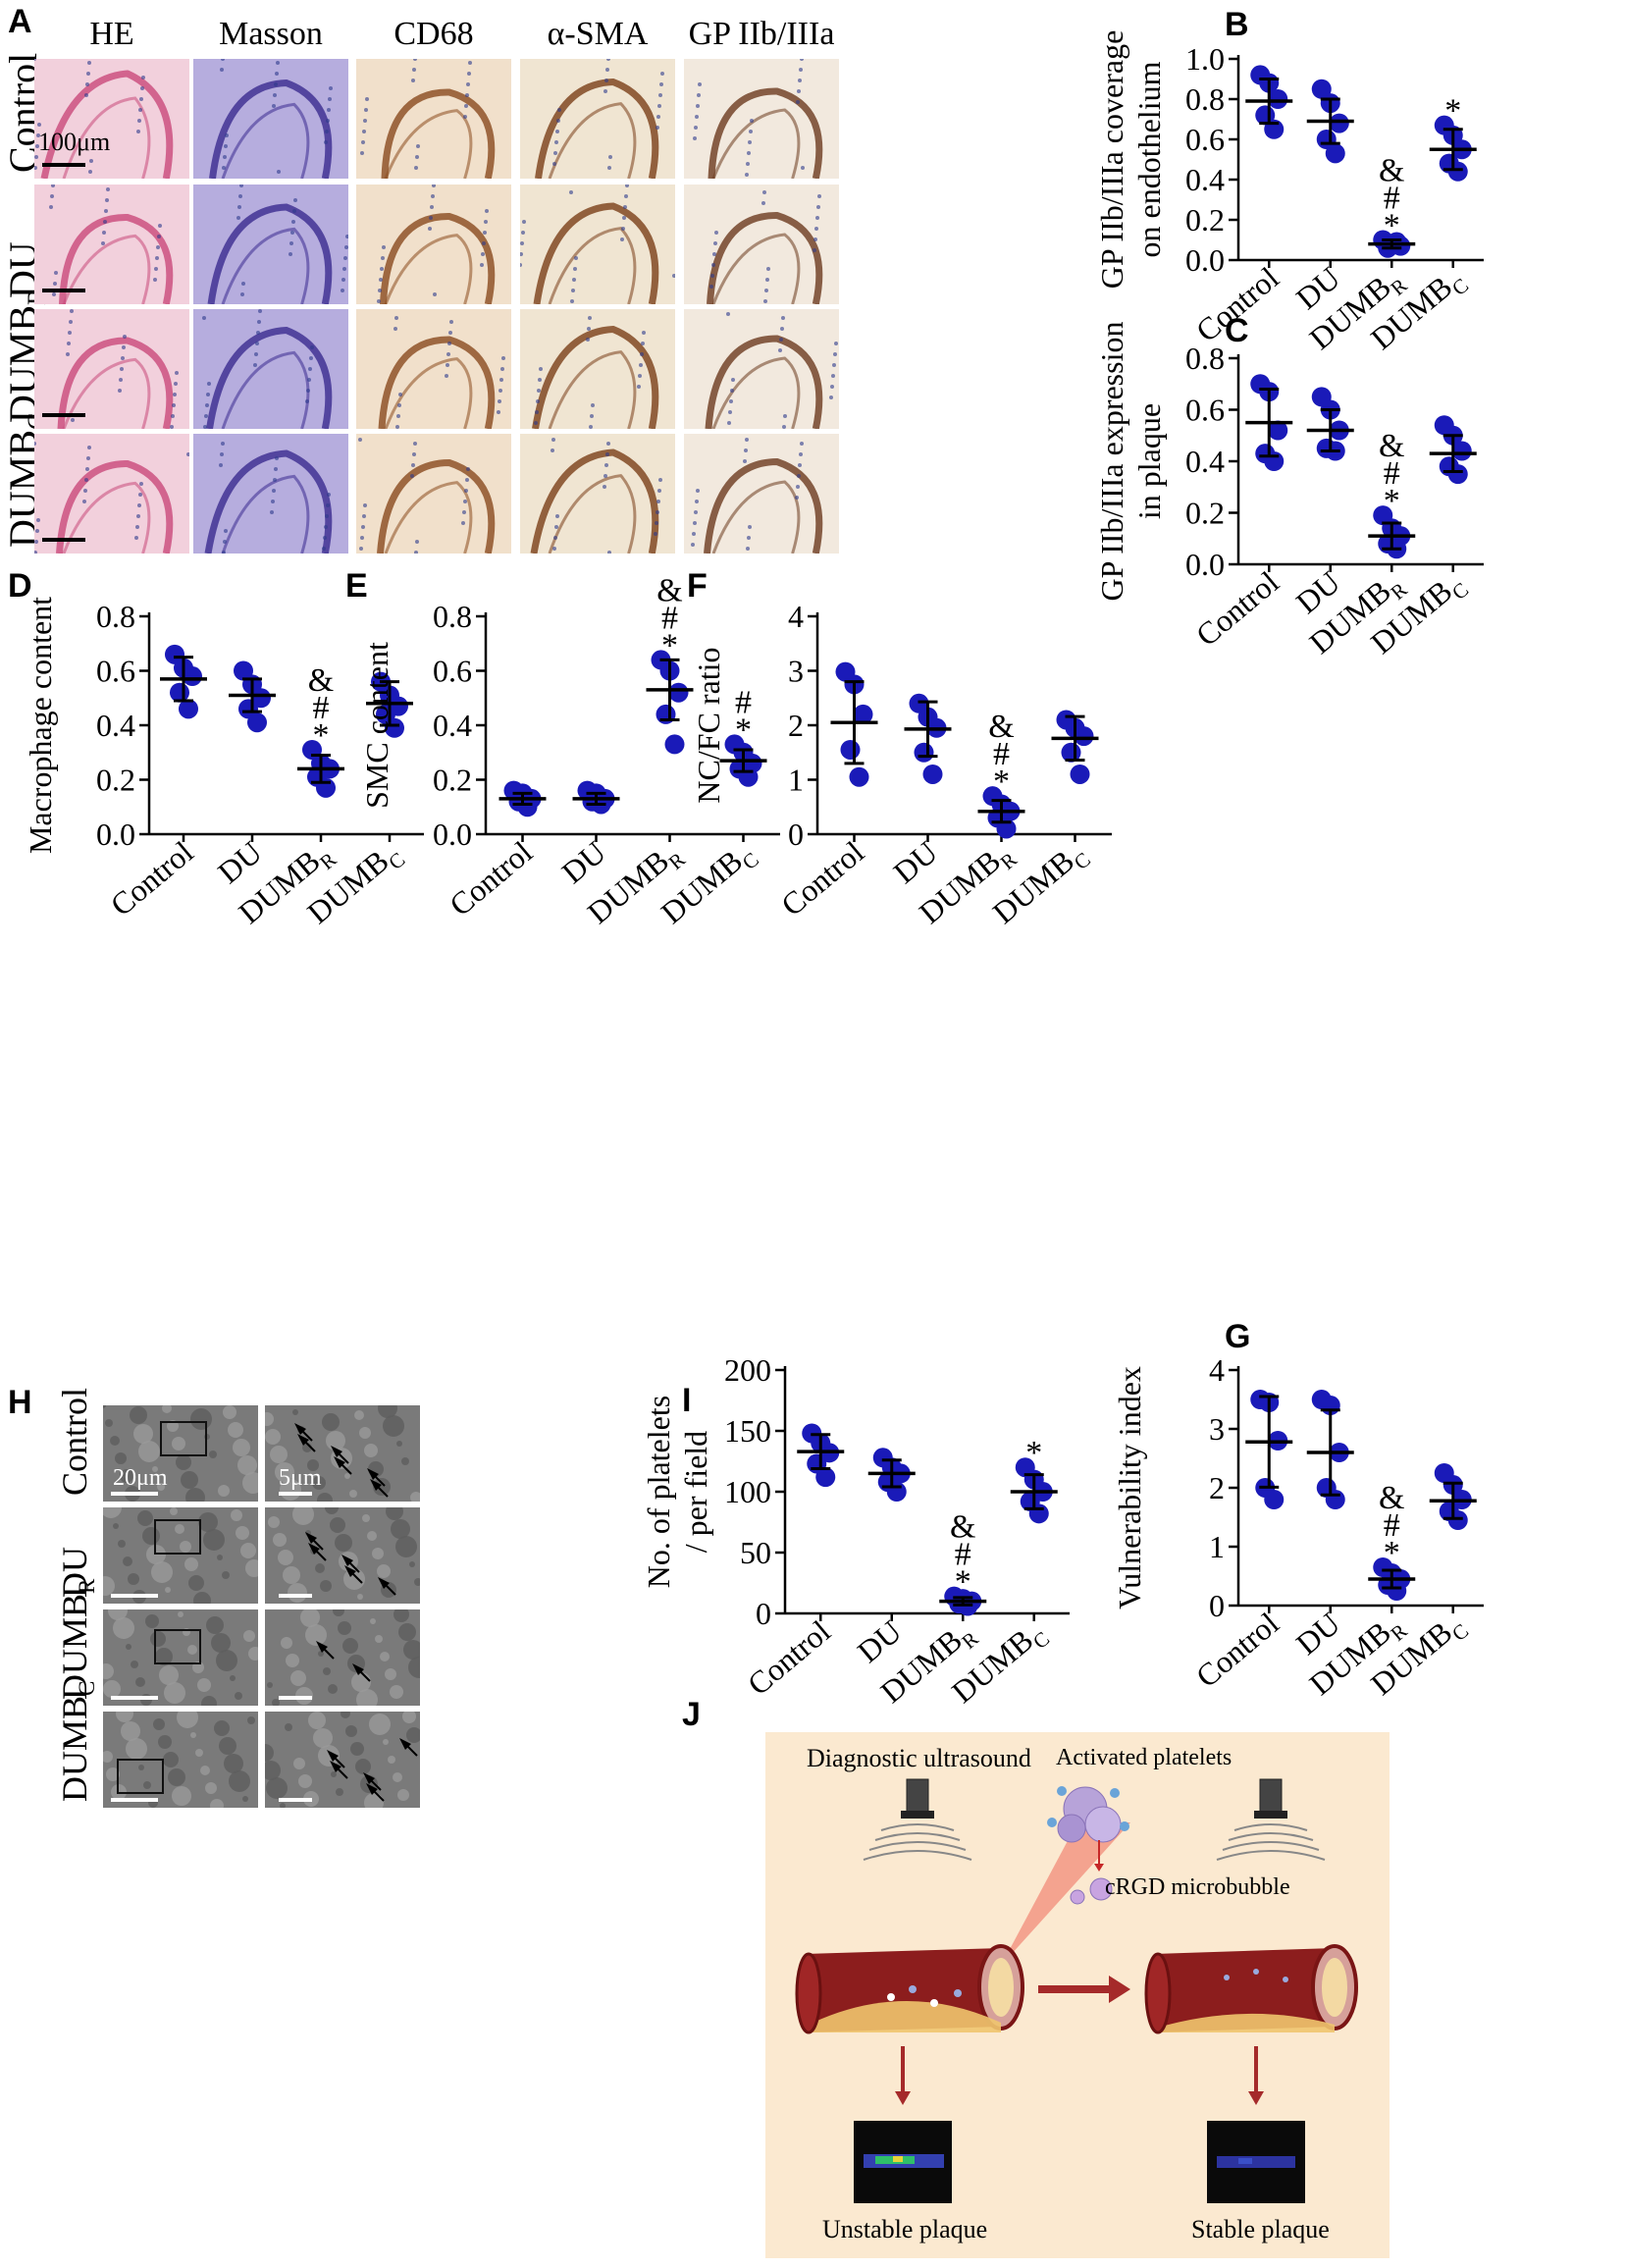 The image size is (1626, 2268). Describe the element at coordinates (64, 290) in the screenshot. I see `scale-bar-a1` at that location.